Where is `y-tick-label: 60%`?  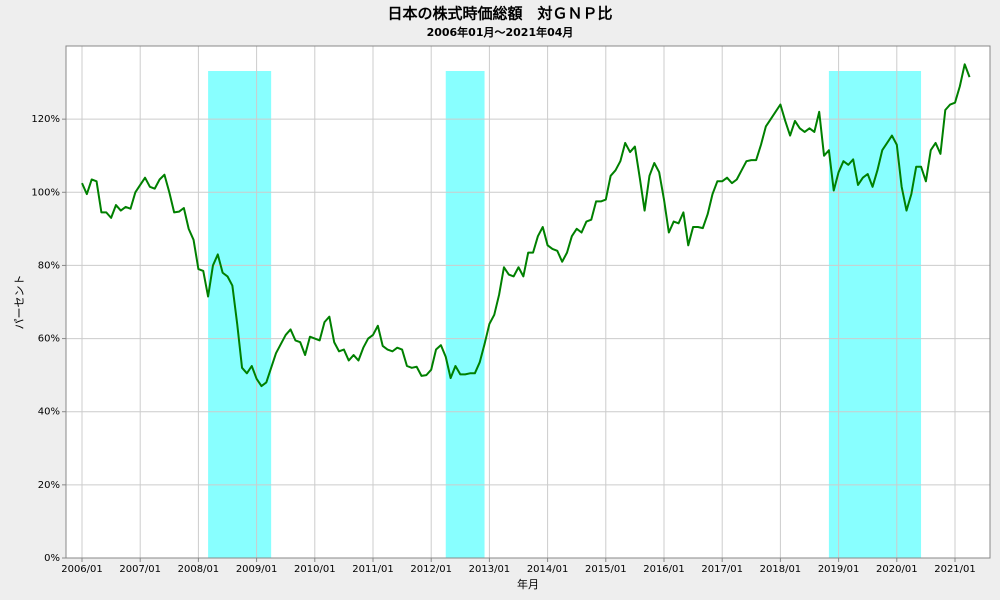 y-tick-label: 60% is located at coordinates (49, 339).